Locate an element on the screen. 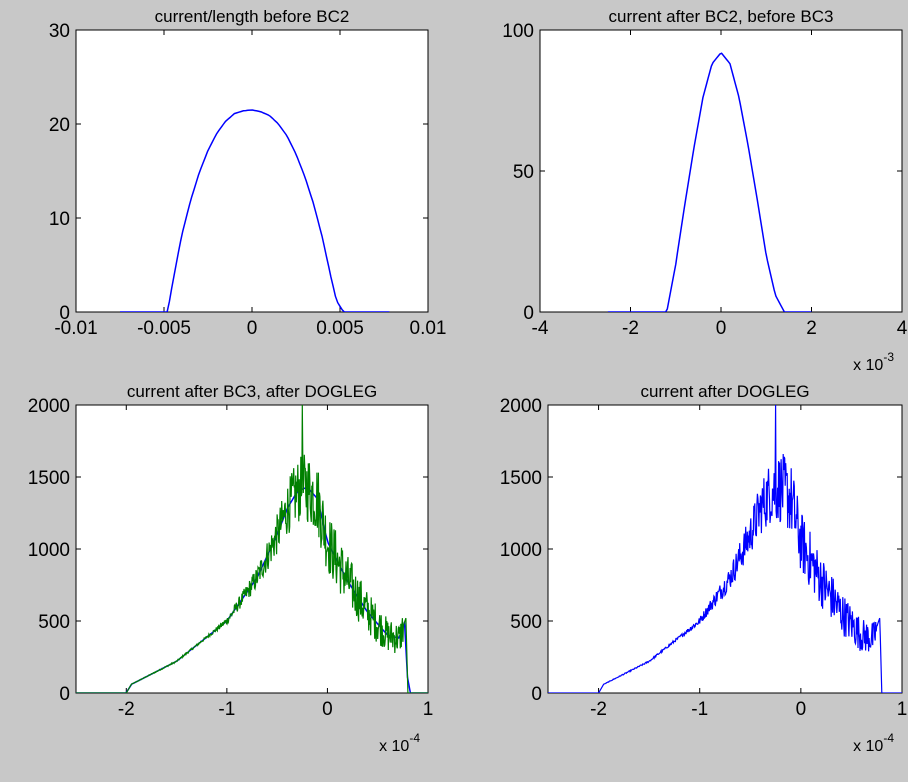 The height and width of the screenshot is (782, 908). x-exponent-label: x 10-3 is located at coordinates (873, 362).